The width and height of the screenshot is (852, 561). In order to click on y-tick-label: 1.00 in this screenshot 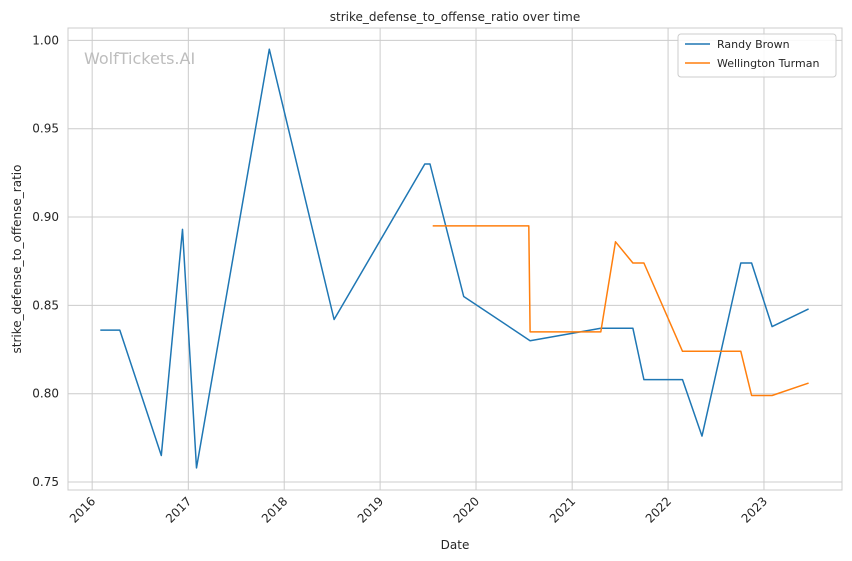, I will do `click(45, 40)`.